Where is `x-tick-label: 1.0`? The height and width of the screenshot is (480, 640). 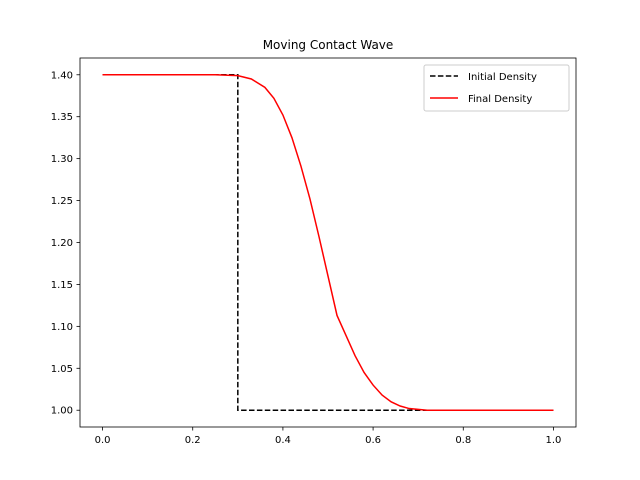
x-tick-label: 1.0 is located at coordinates (554, 440).